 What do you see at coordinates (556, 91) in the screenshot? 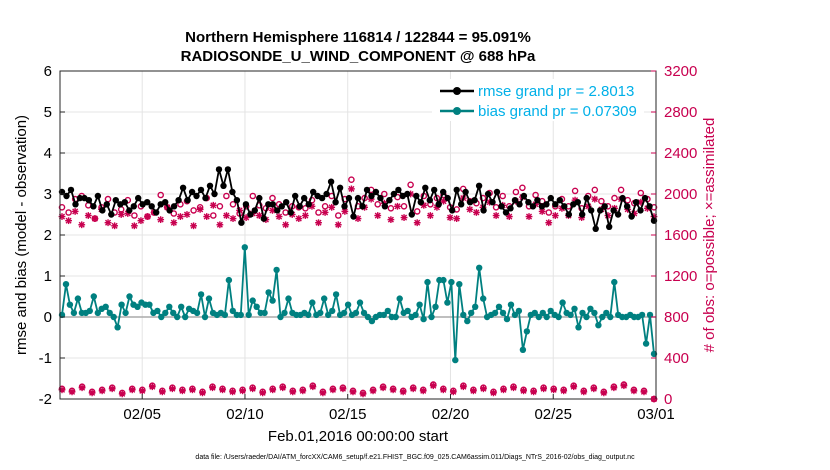
I see `legend-rmse-label: rmse grand pr = 2.8013` at bounding box center [556, 91].